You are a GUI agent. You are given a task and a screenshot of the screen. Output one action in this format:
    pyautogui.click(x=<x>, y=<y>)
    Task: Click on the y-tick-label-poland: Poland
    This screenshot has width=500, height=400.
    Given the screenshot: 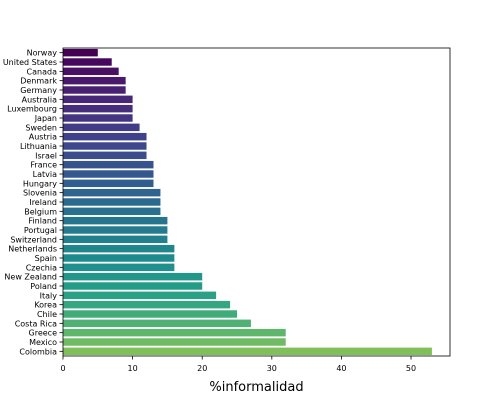 What is the action you would take?
    pyautogui.click(x=43, y=286)
    